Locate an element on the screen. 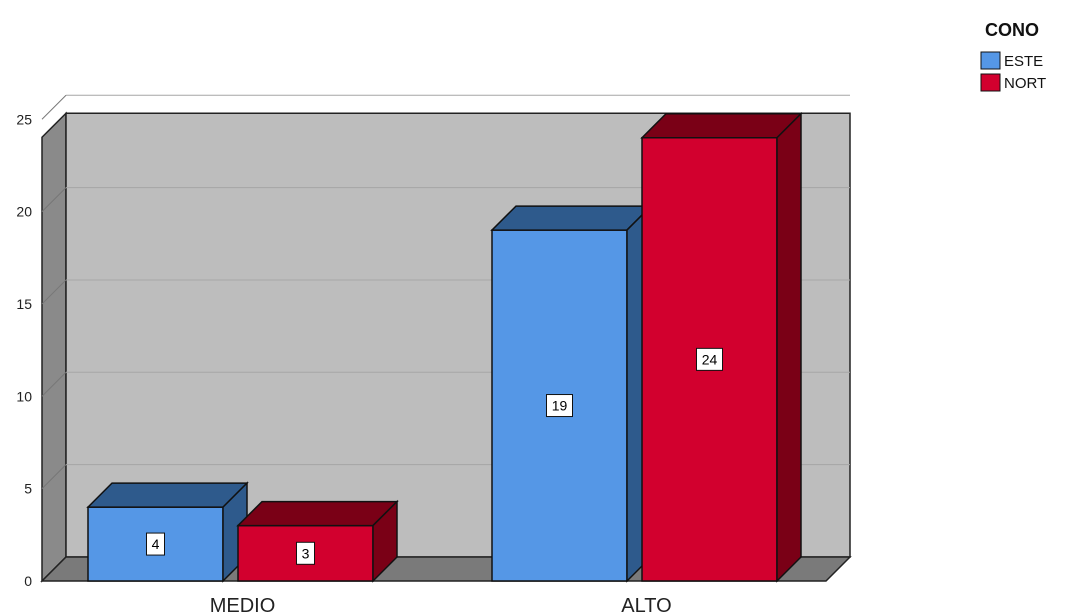  legend-label: NORT is located at coordinates (1025, 83).